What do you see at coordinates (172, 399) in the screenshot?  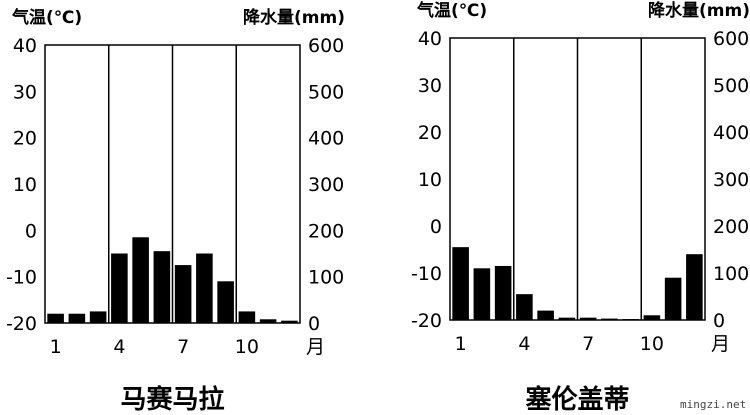 I see `chart-title: 马赛马拉` at bounding box center [172, 399].